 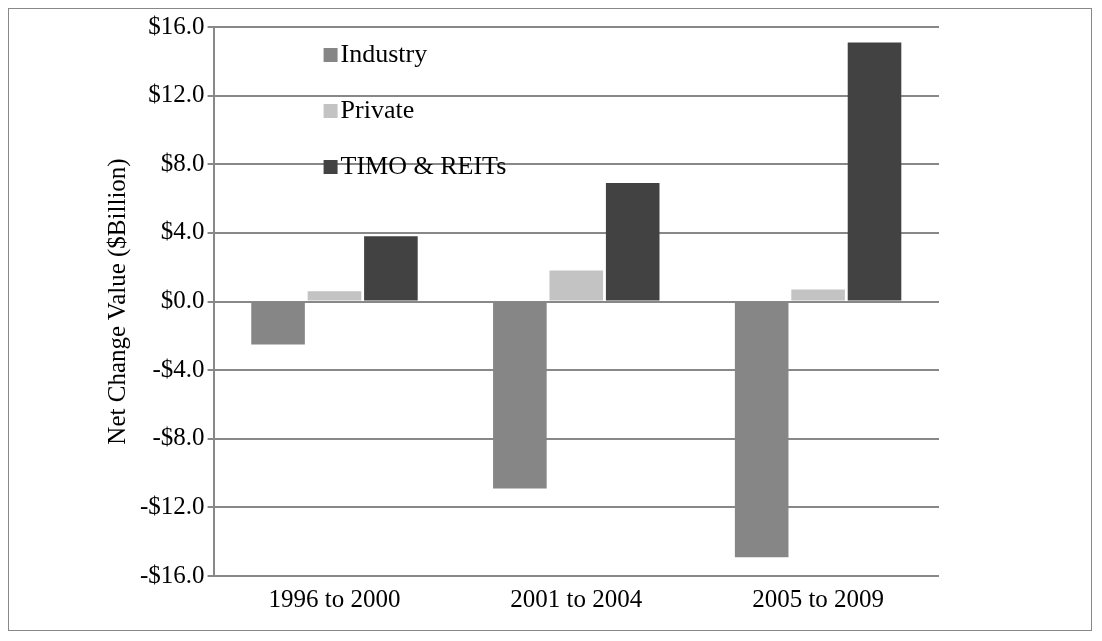 I want to click on y-tick-label: $12.0, so click(x=176, y=94).